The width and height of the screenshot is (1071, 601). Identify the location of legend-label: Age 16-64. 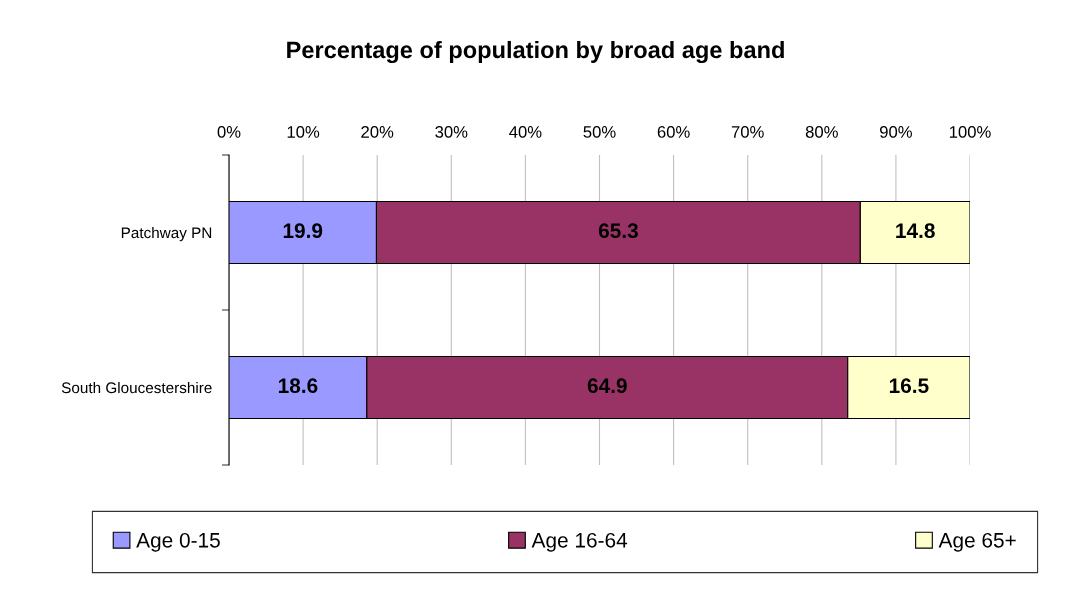
(579, 542).